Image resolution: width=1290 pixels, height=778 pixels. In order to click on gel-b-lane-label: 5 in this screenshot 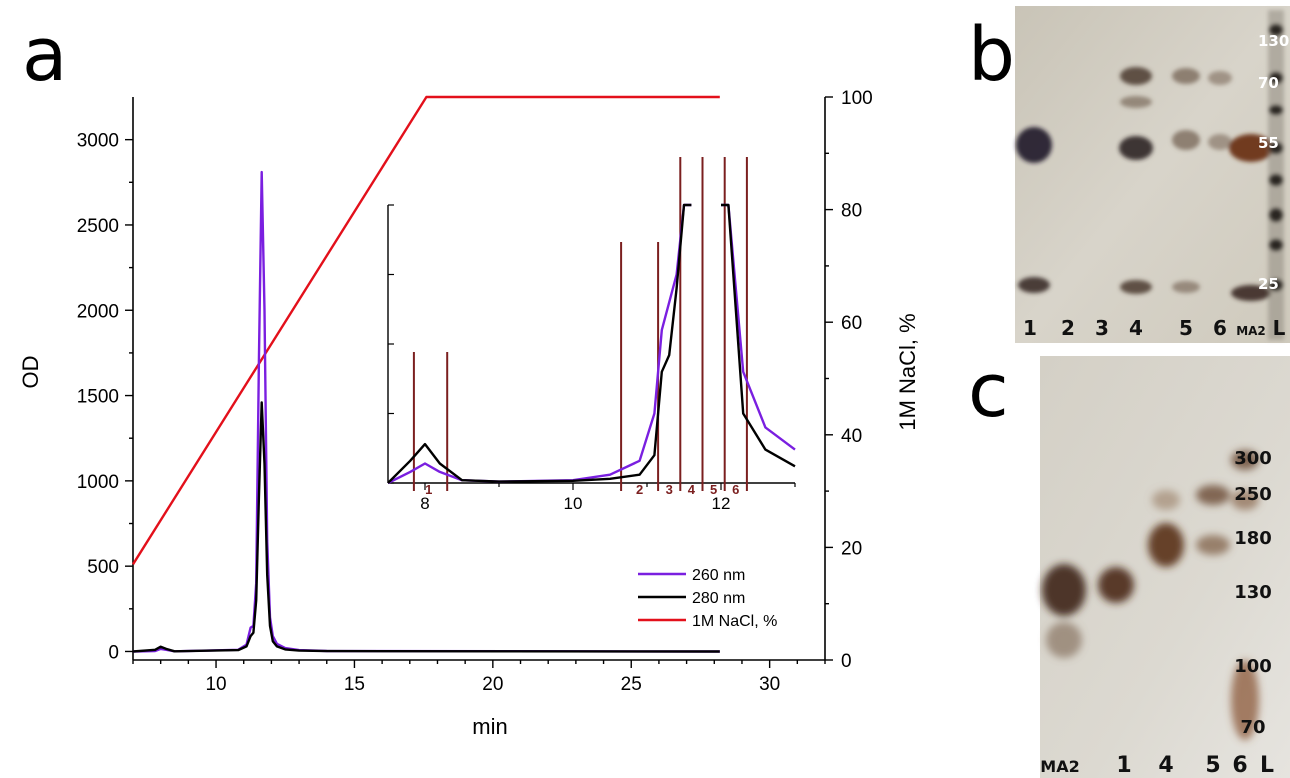, I will do `click(1186, 328)`.